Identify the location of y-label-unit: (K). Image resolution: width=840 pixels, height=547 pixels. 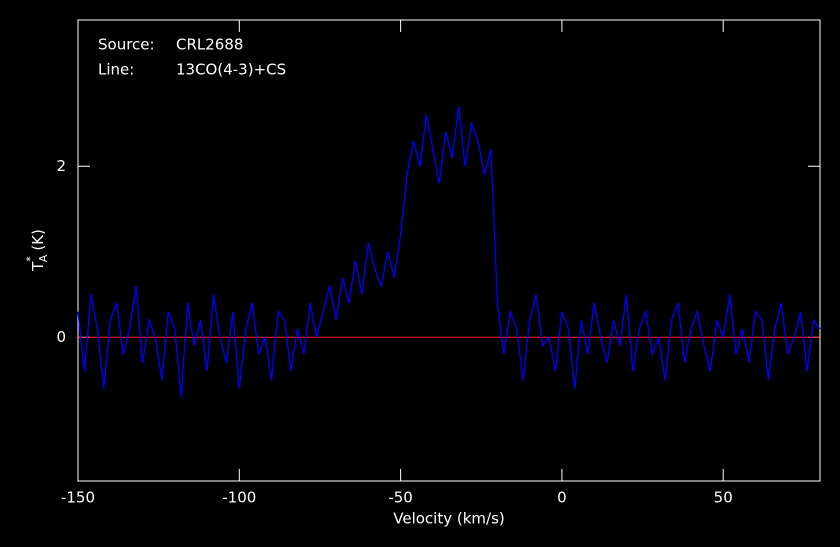
(38, 240).